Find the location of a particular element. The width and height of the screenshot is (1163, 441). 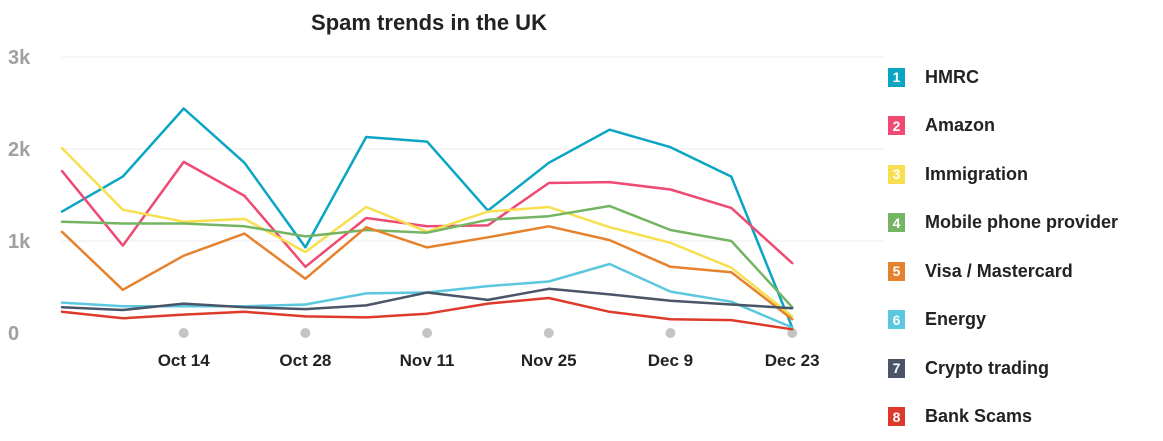

series-line-amazon is located at coordinates (427, 214).